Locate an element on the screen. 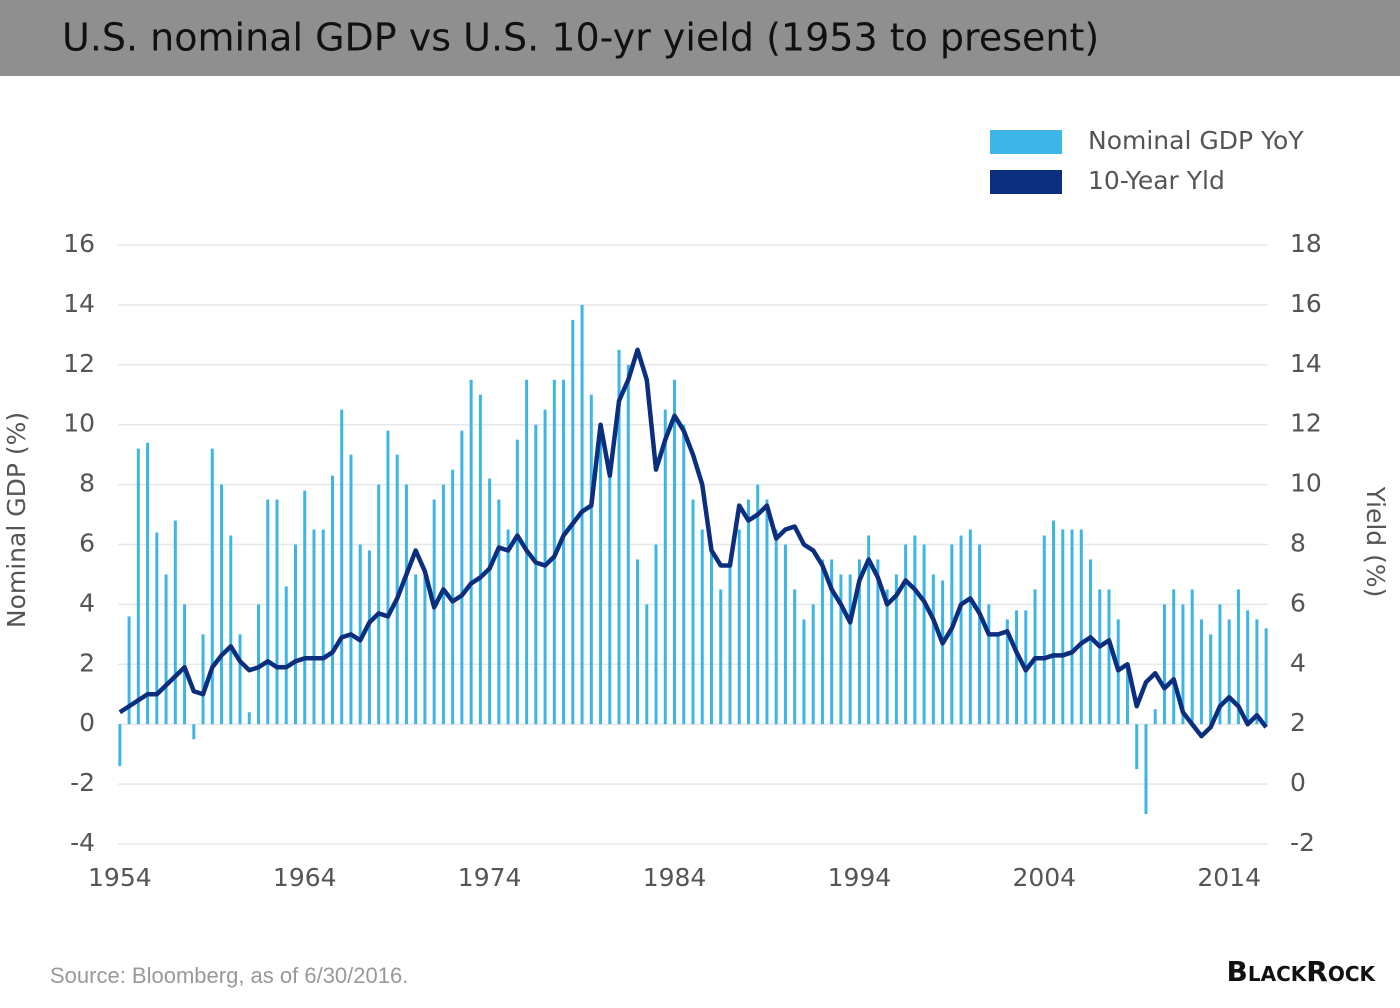 Image resolution: width=1400 pixels, height=1008 pixels. y2-tick-label: 0 is located at coordinates (1298, 782).